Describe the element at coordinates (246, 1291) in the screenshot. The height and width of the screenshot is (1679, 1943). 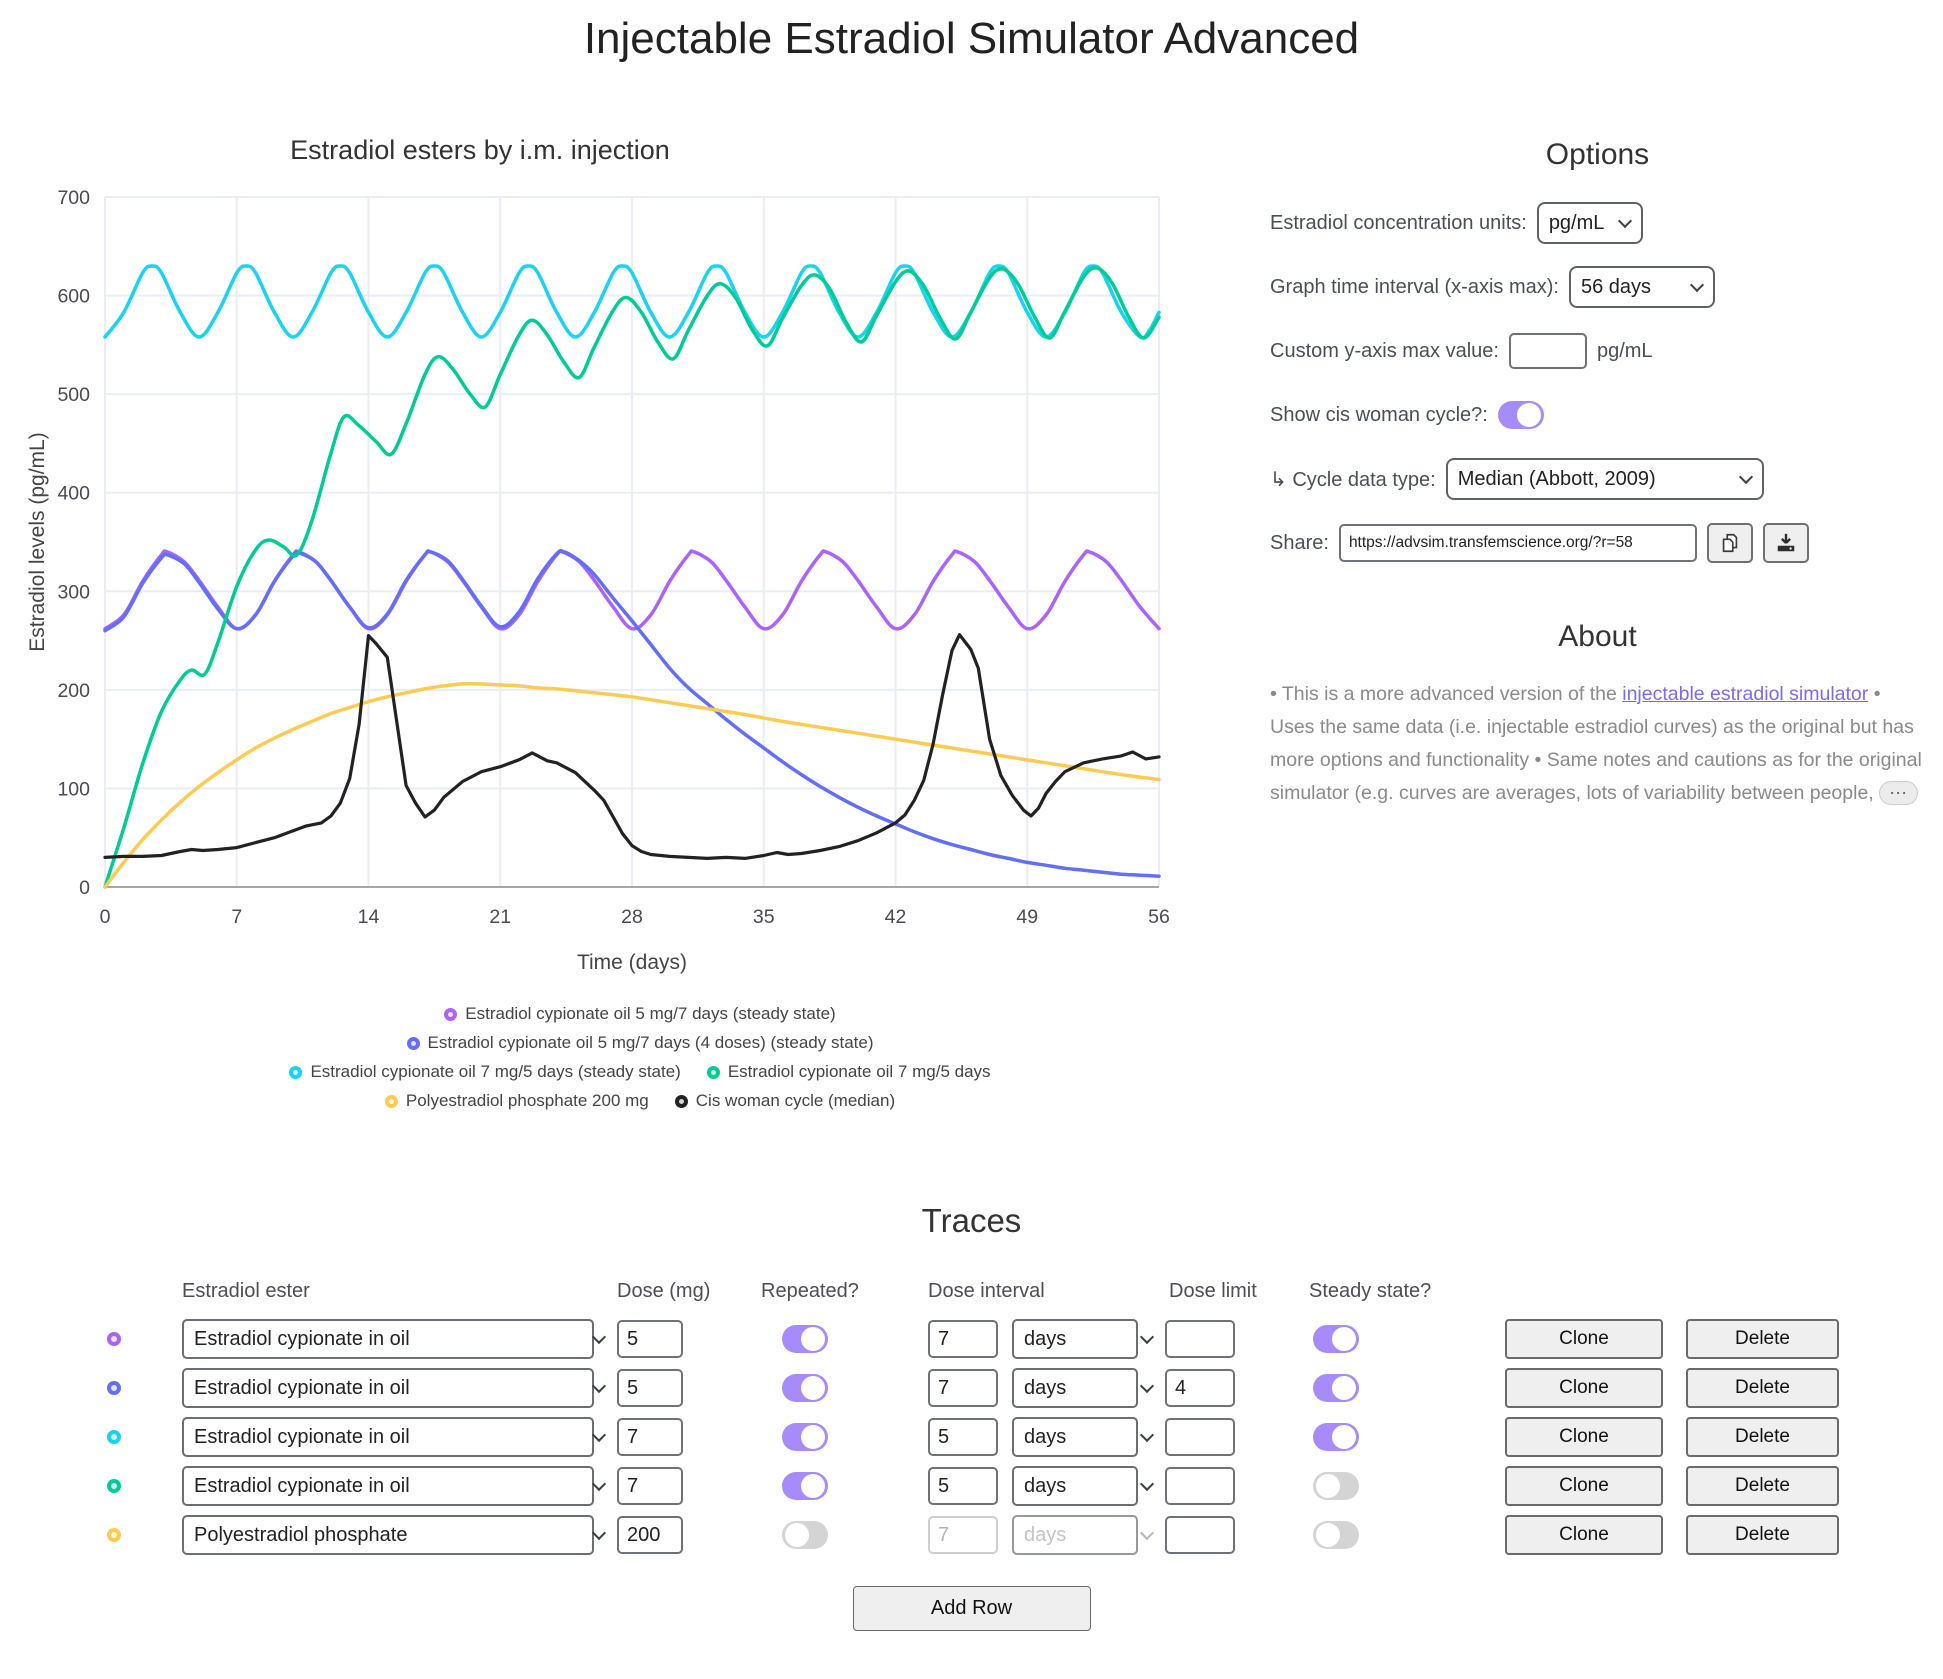
I see `traces-column-header: Estradiol ester` at that location.